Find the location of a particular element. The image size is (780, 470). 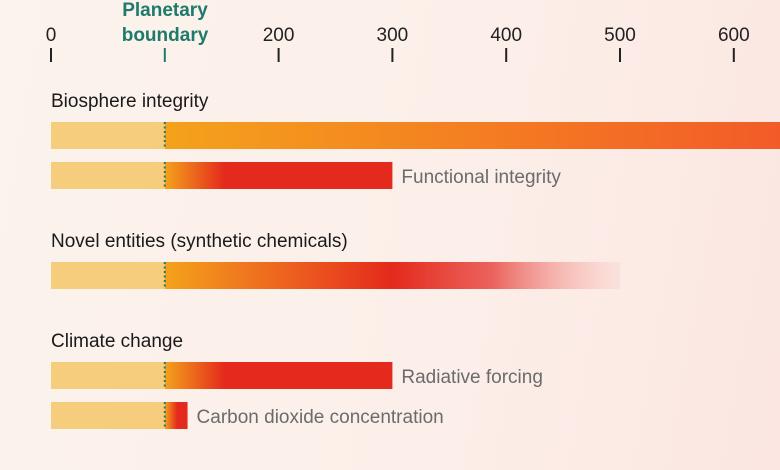

category-label: Climate change is located at coordinates (117, 341).